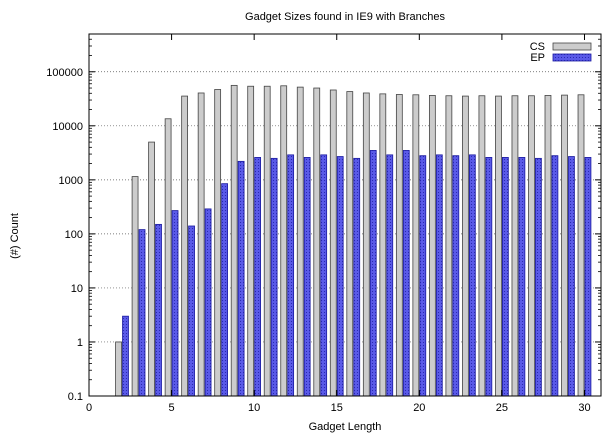  Describe the element at coordinates (74, 235) in the screenshot. I see `y-tick-label: 100` at that location.